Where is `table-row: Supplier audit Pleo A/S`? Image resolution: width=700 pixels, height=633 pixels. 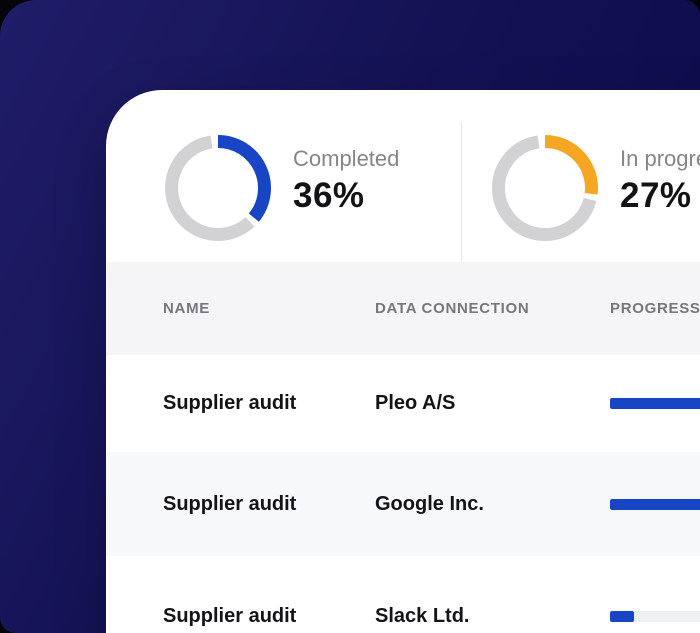
table-row: Supplier audit Pleo A/S is located at coordinates (403, 403).